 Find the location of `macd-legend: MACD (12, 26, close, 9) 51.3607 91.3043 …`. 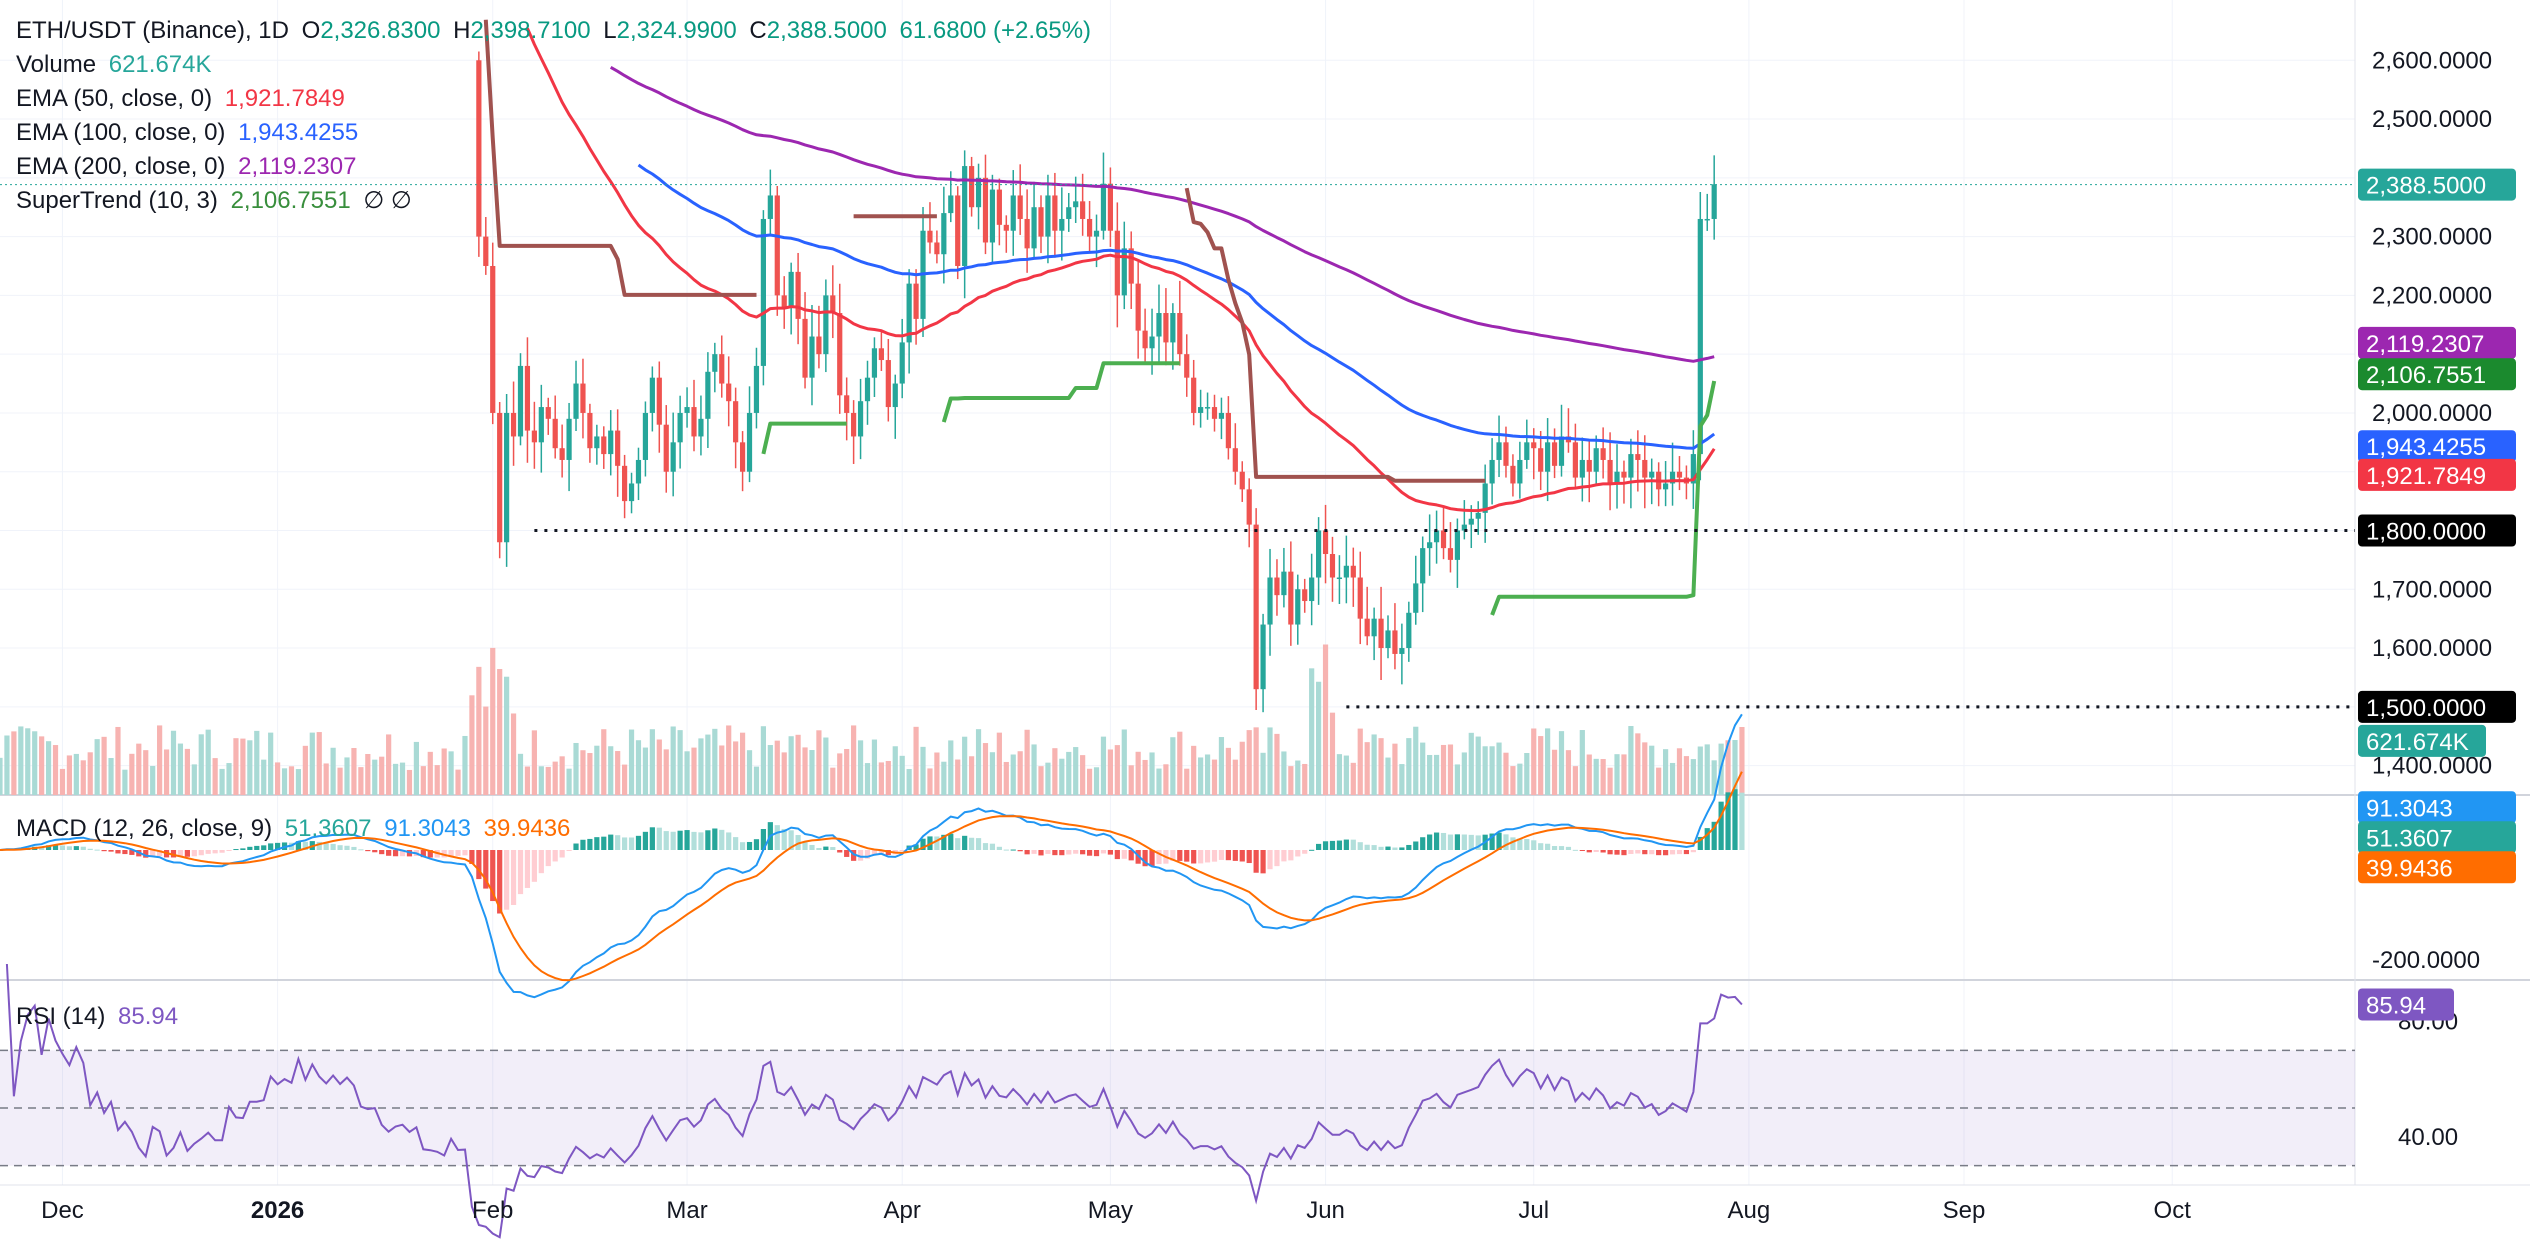

macd-legend: MACD (12, 26, close, 9) 51.3607 91.3043 … is located at coordinates (296, 829).